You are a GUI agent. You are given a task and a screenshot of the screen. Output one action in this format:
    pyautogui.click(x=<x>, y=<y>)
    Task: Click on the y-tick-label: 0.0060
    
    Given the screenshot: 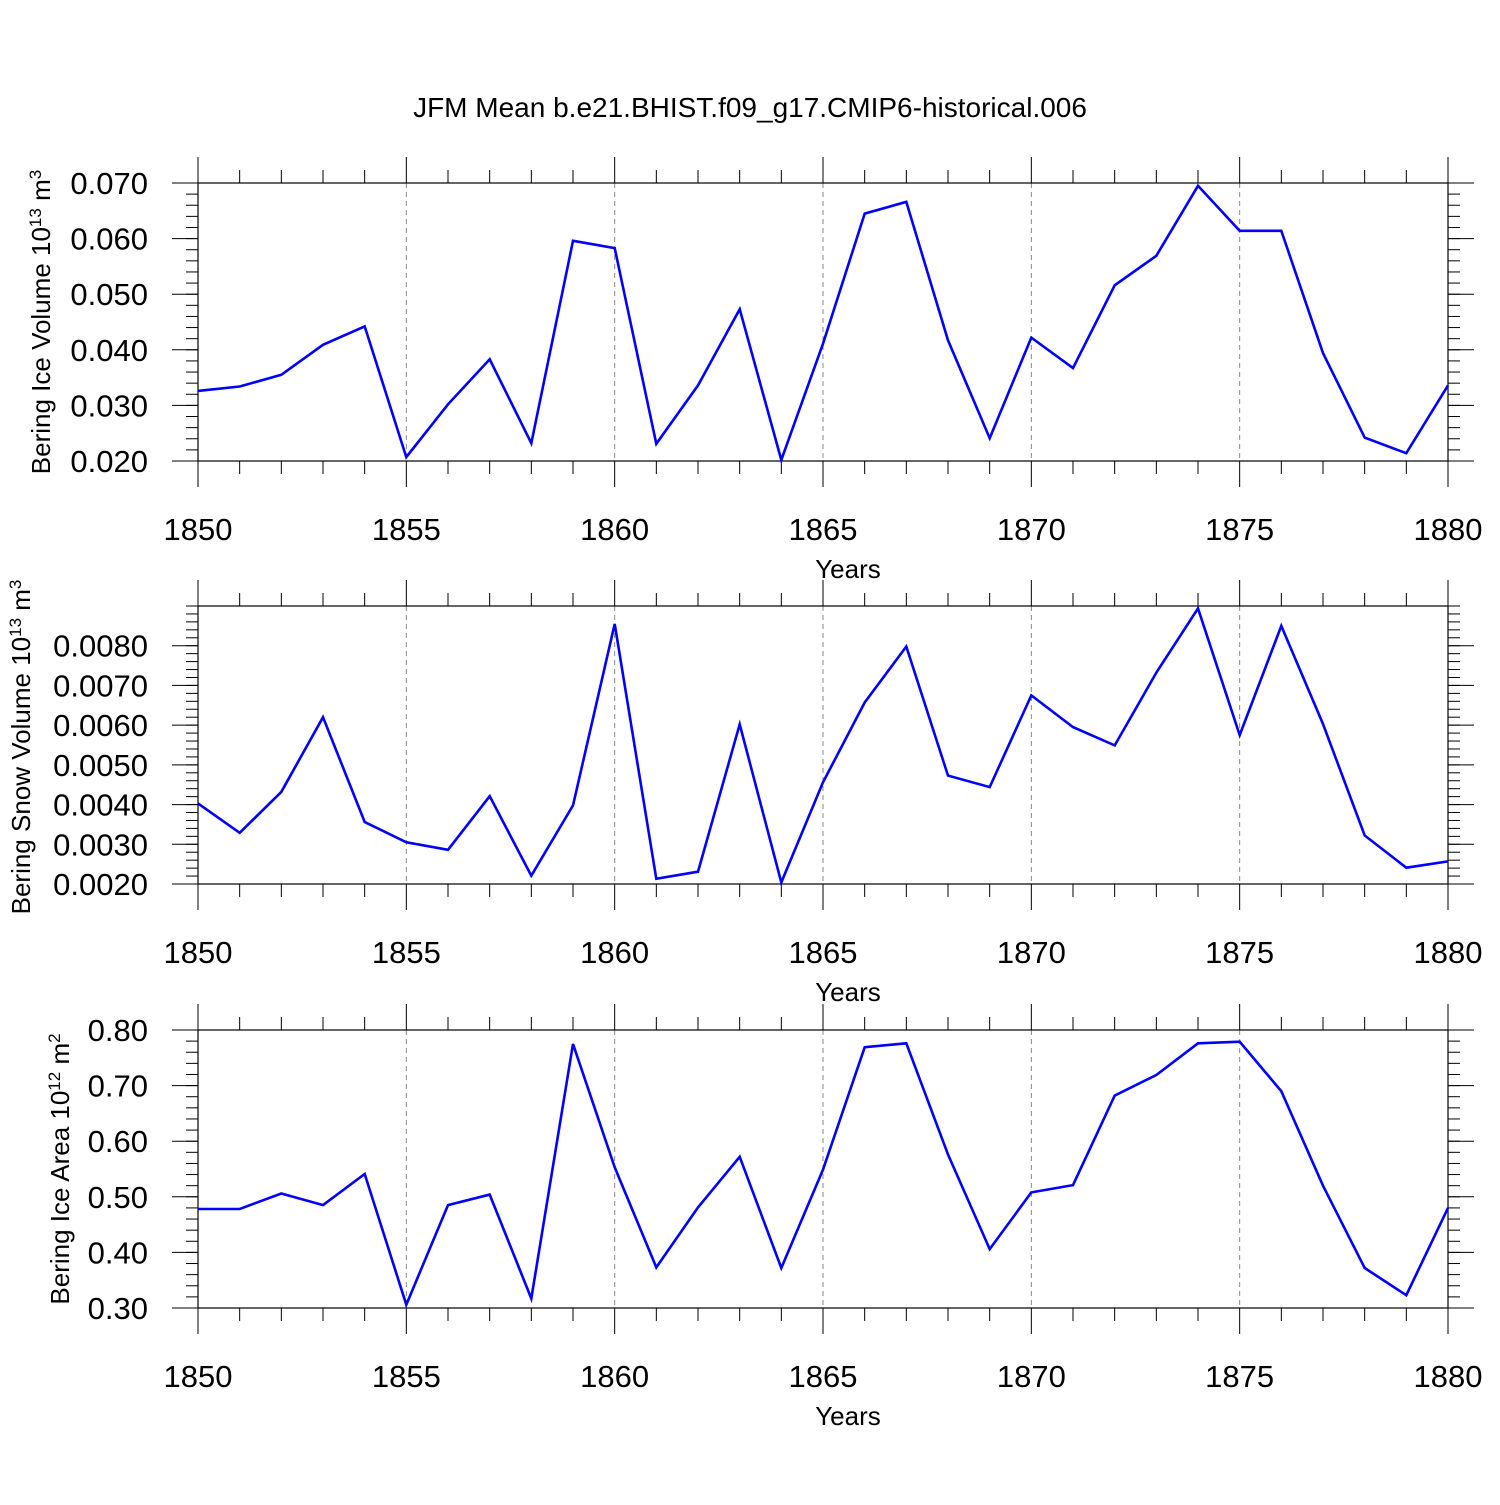 What is the action you would take?
    pyautogui.click(x=100, y=725)
    